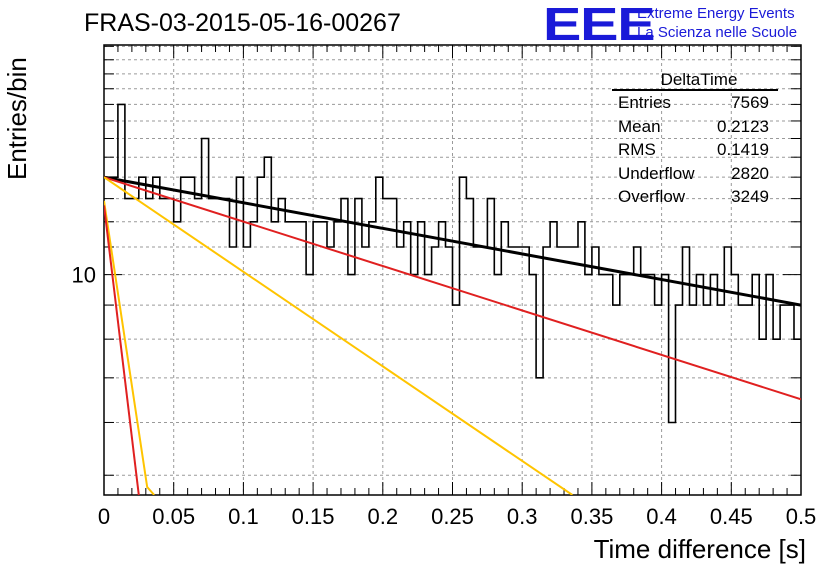 The image size is (836, 572). Describe the element at coordinates (661, 516) in the screenshot. I see `x-tick-label: 0.4` at that location.